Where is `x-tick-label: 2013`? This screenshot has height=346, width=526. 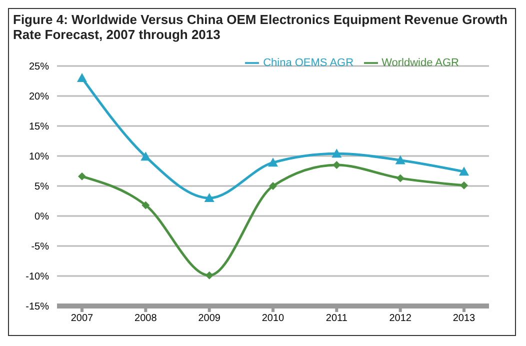 x-tick-label: 2013 is located at coordinates (464, 318).